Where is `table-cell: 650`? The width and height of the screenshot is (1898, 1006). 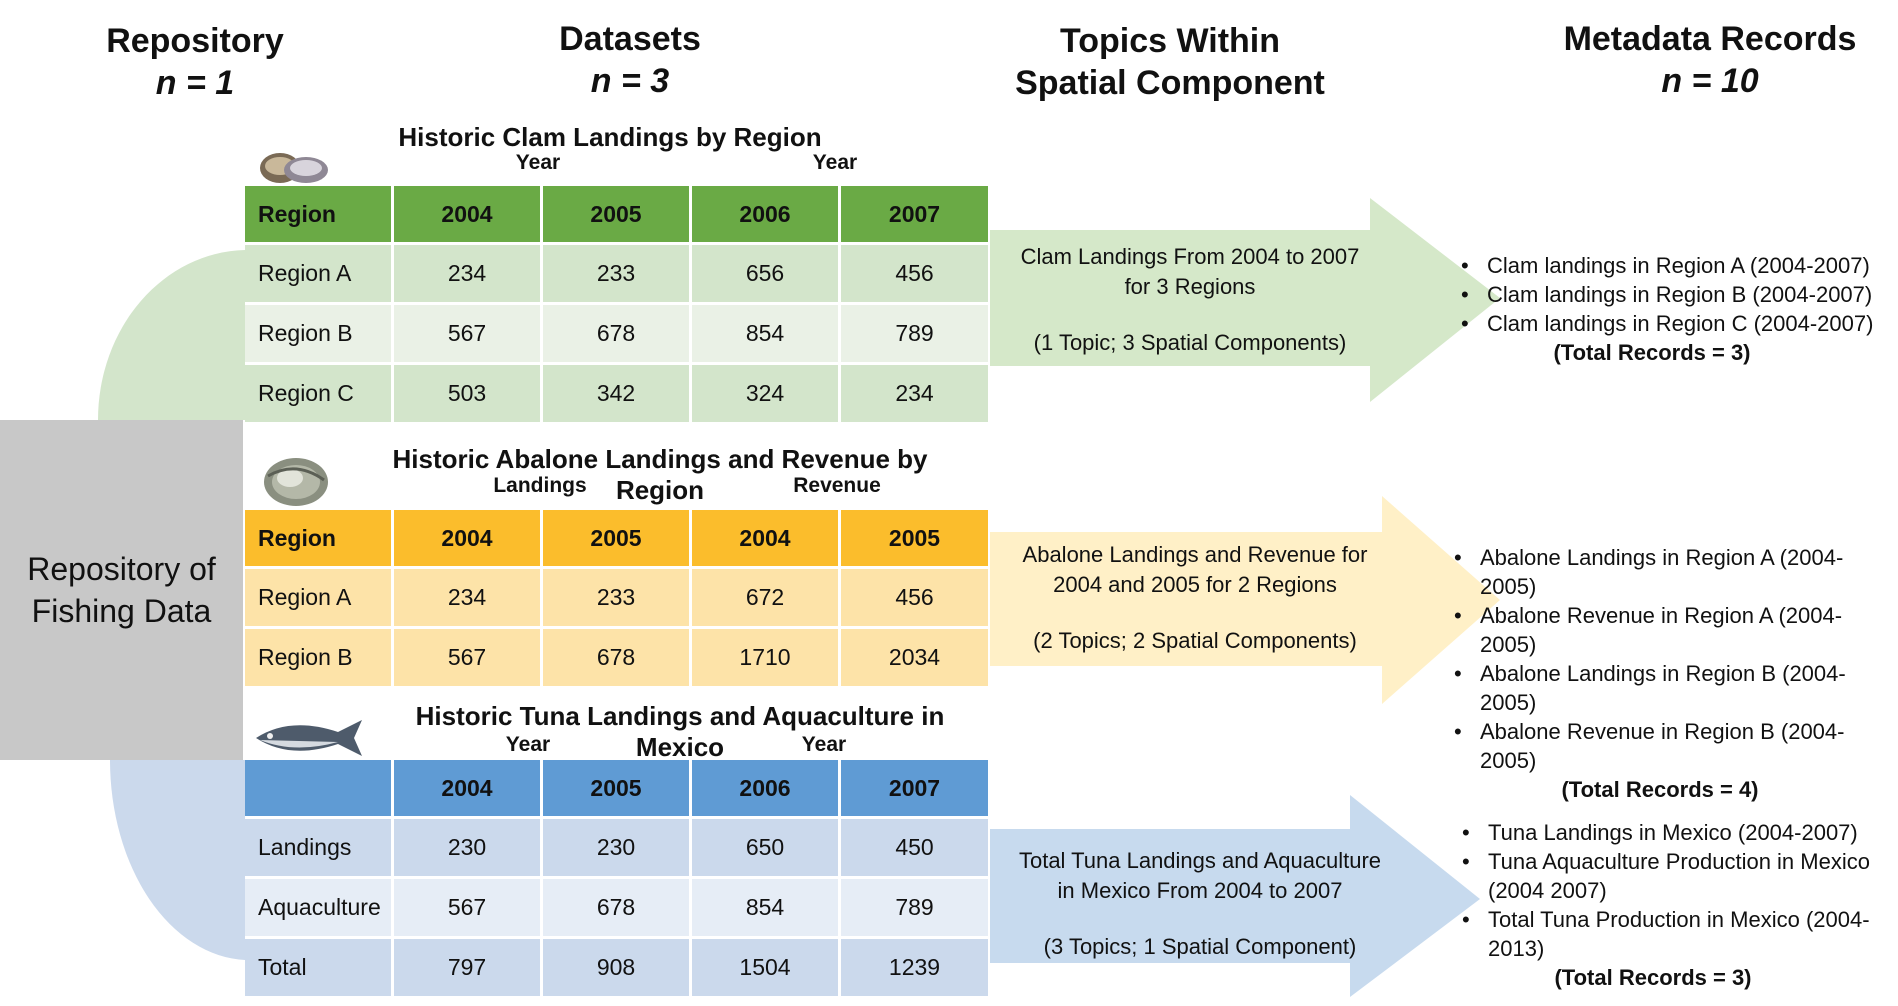
table-cell: 650 is located at coordinates (766, 847).